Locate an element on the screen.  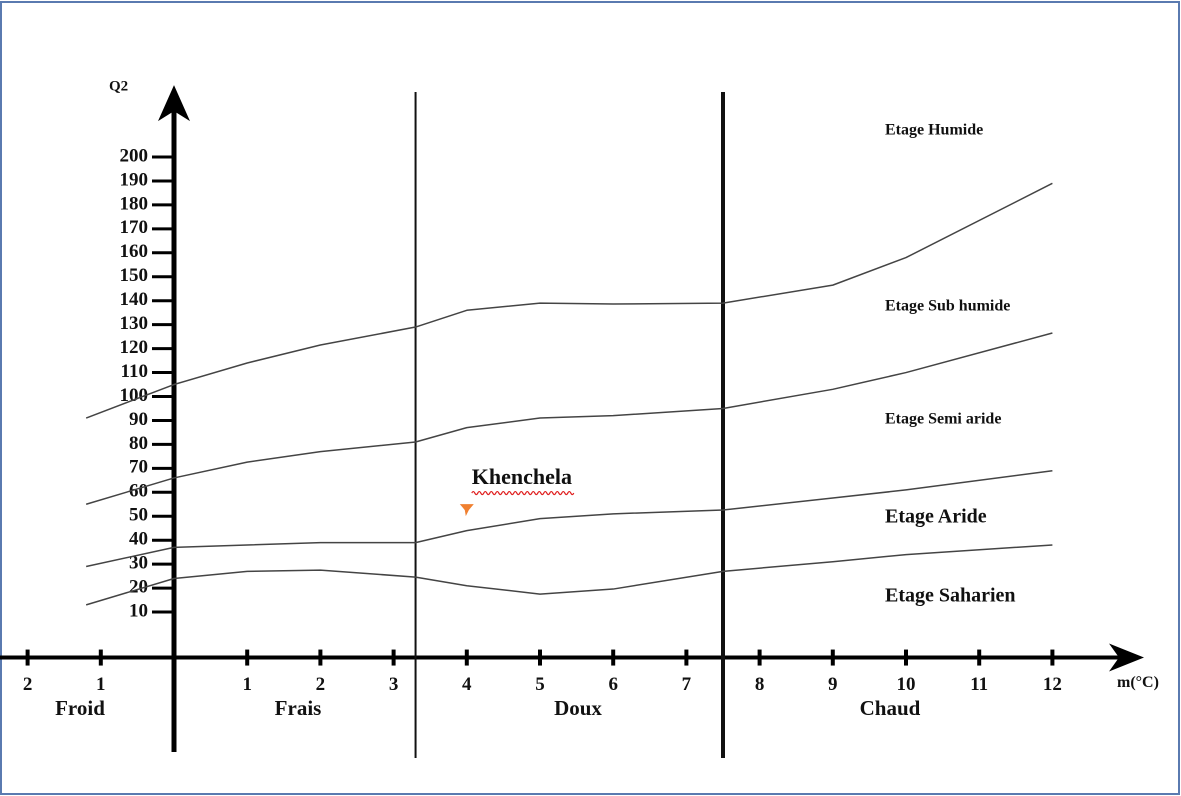
y-tick-label: 190 is located at coordinates (134, 179).